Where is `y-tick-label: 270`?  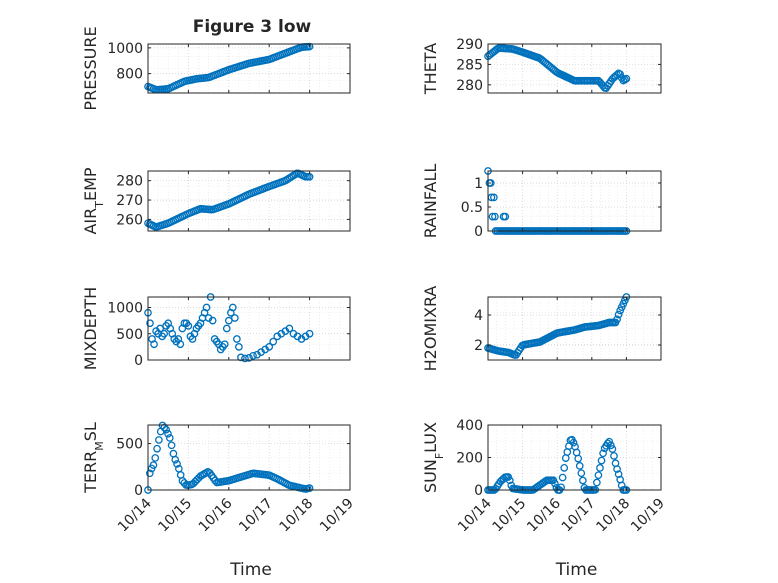 y-tick-label: 270 is located at coordinates (129, 201).